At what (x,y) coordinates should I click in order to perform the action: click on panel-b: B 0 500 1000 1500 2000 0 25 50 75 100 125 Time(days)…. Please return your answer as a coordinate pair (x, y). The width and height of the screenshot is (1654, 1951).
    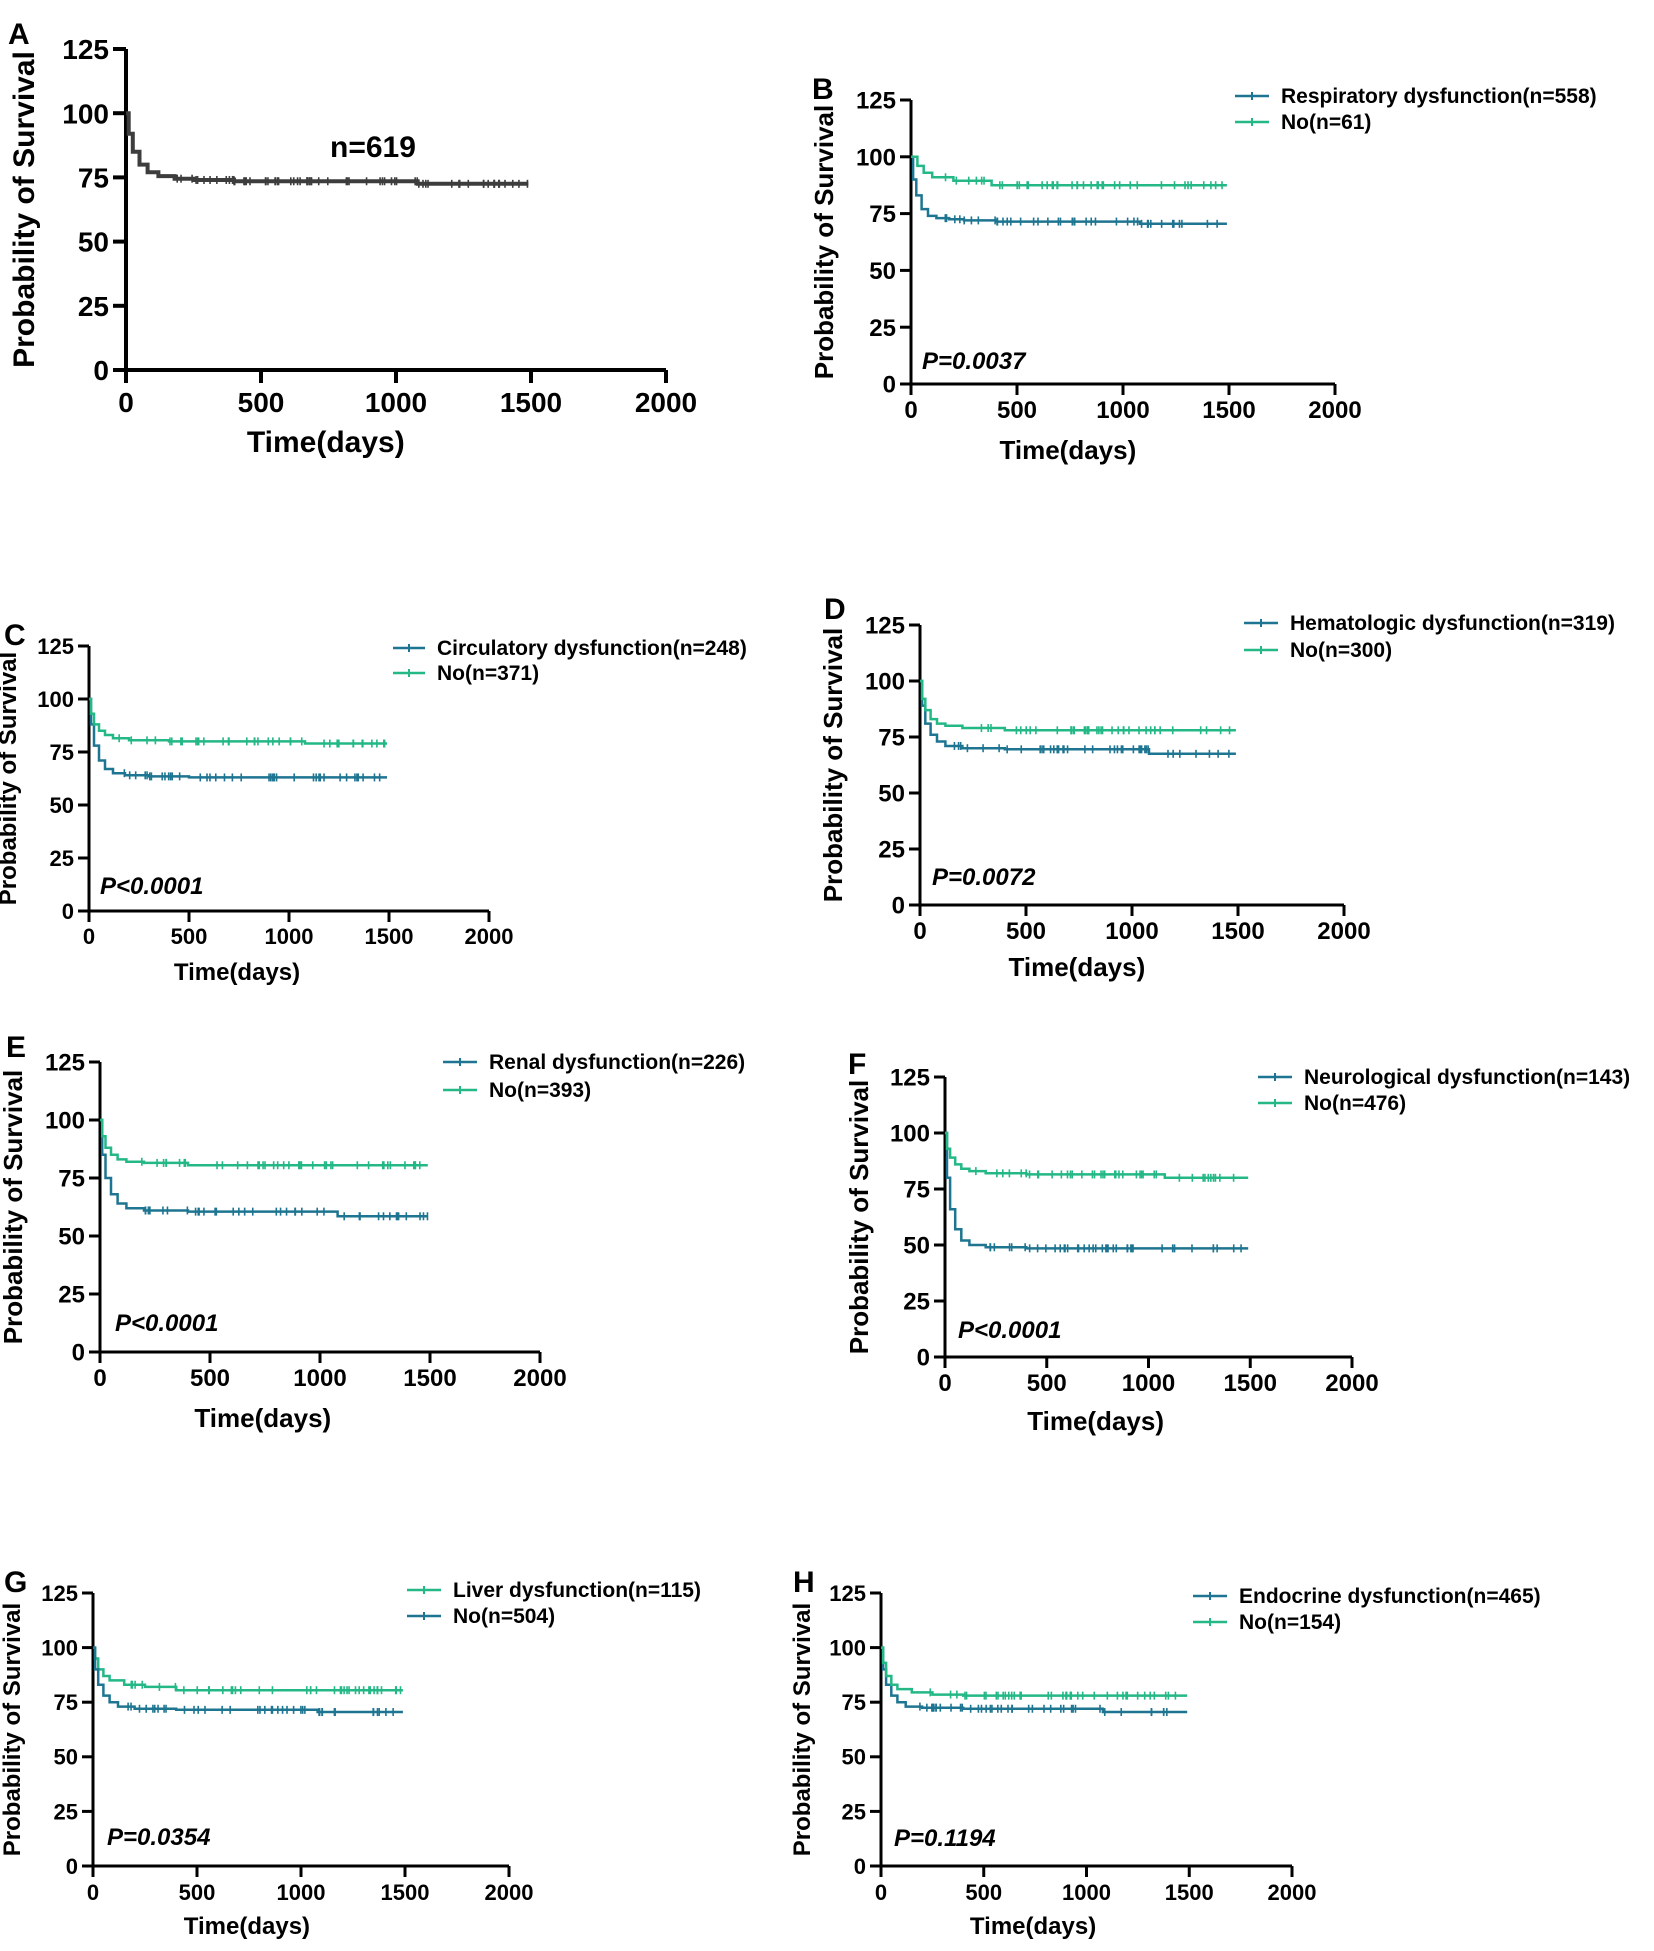
    Looking at the image, I should click on (1203, 269).